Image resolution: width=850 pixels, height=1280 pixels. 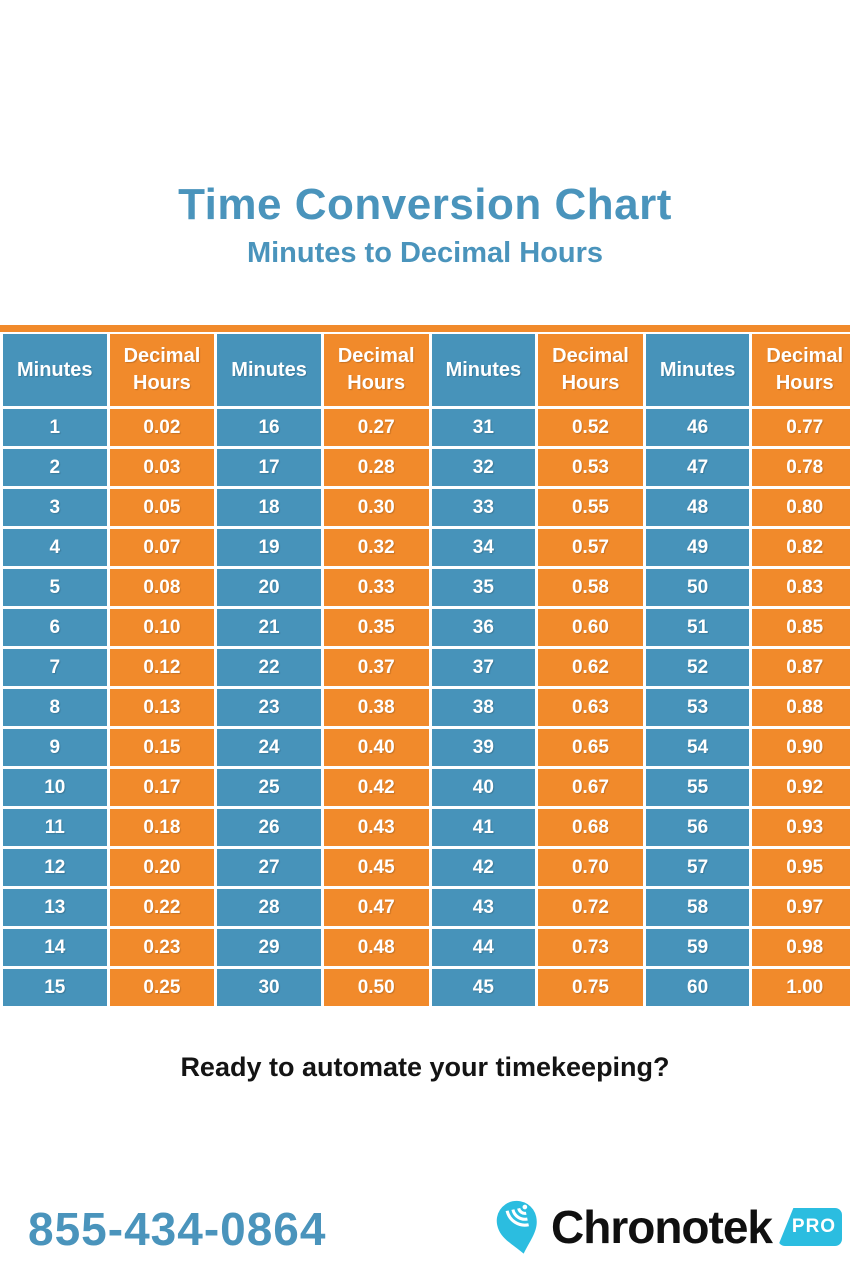 I want to click on decimal-hours-cell: 0.85, so click(x=801, y=627).